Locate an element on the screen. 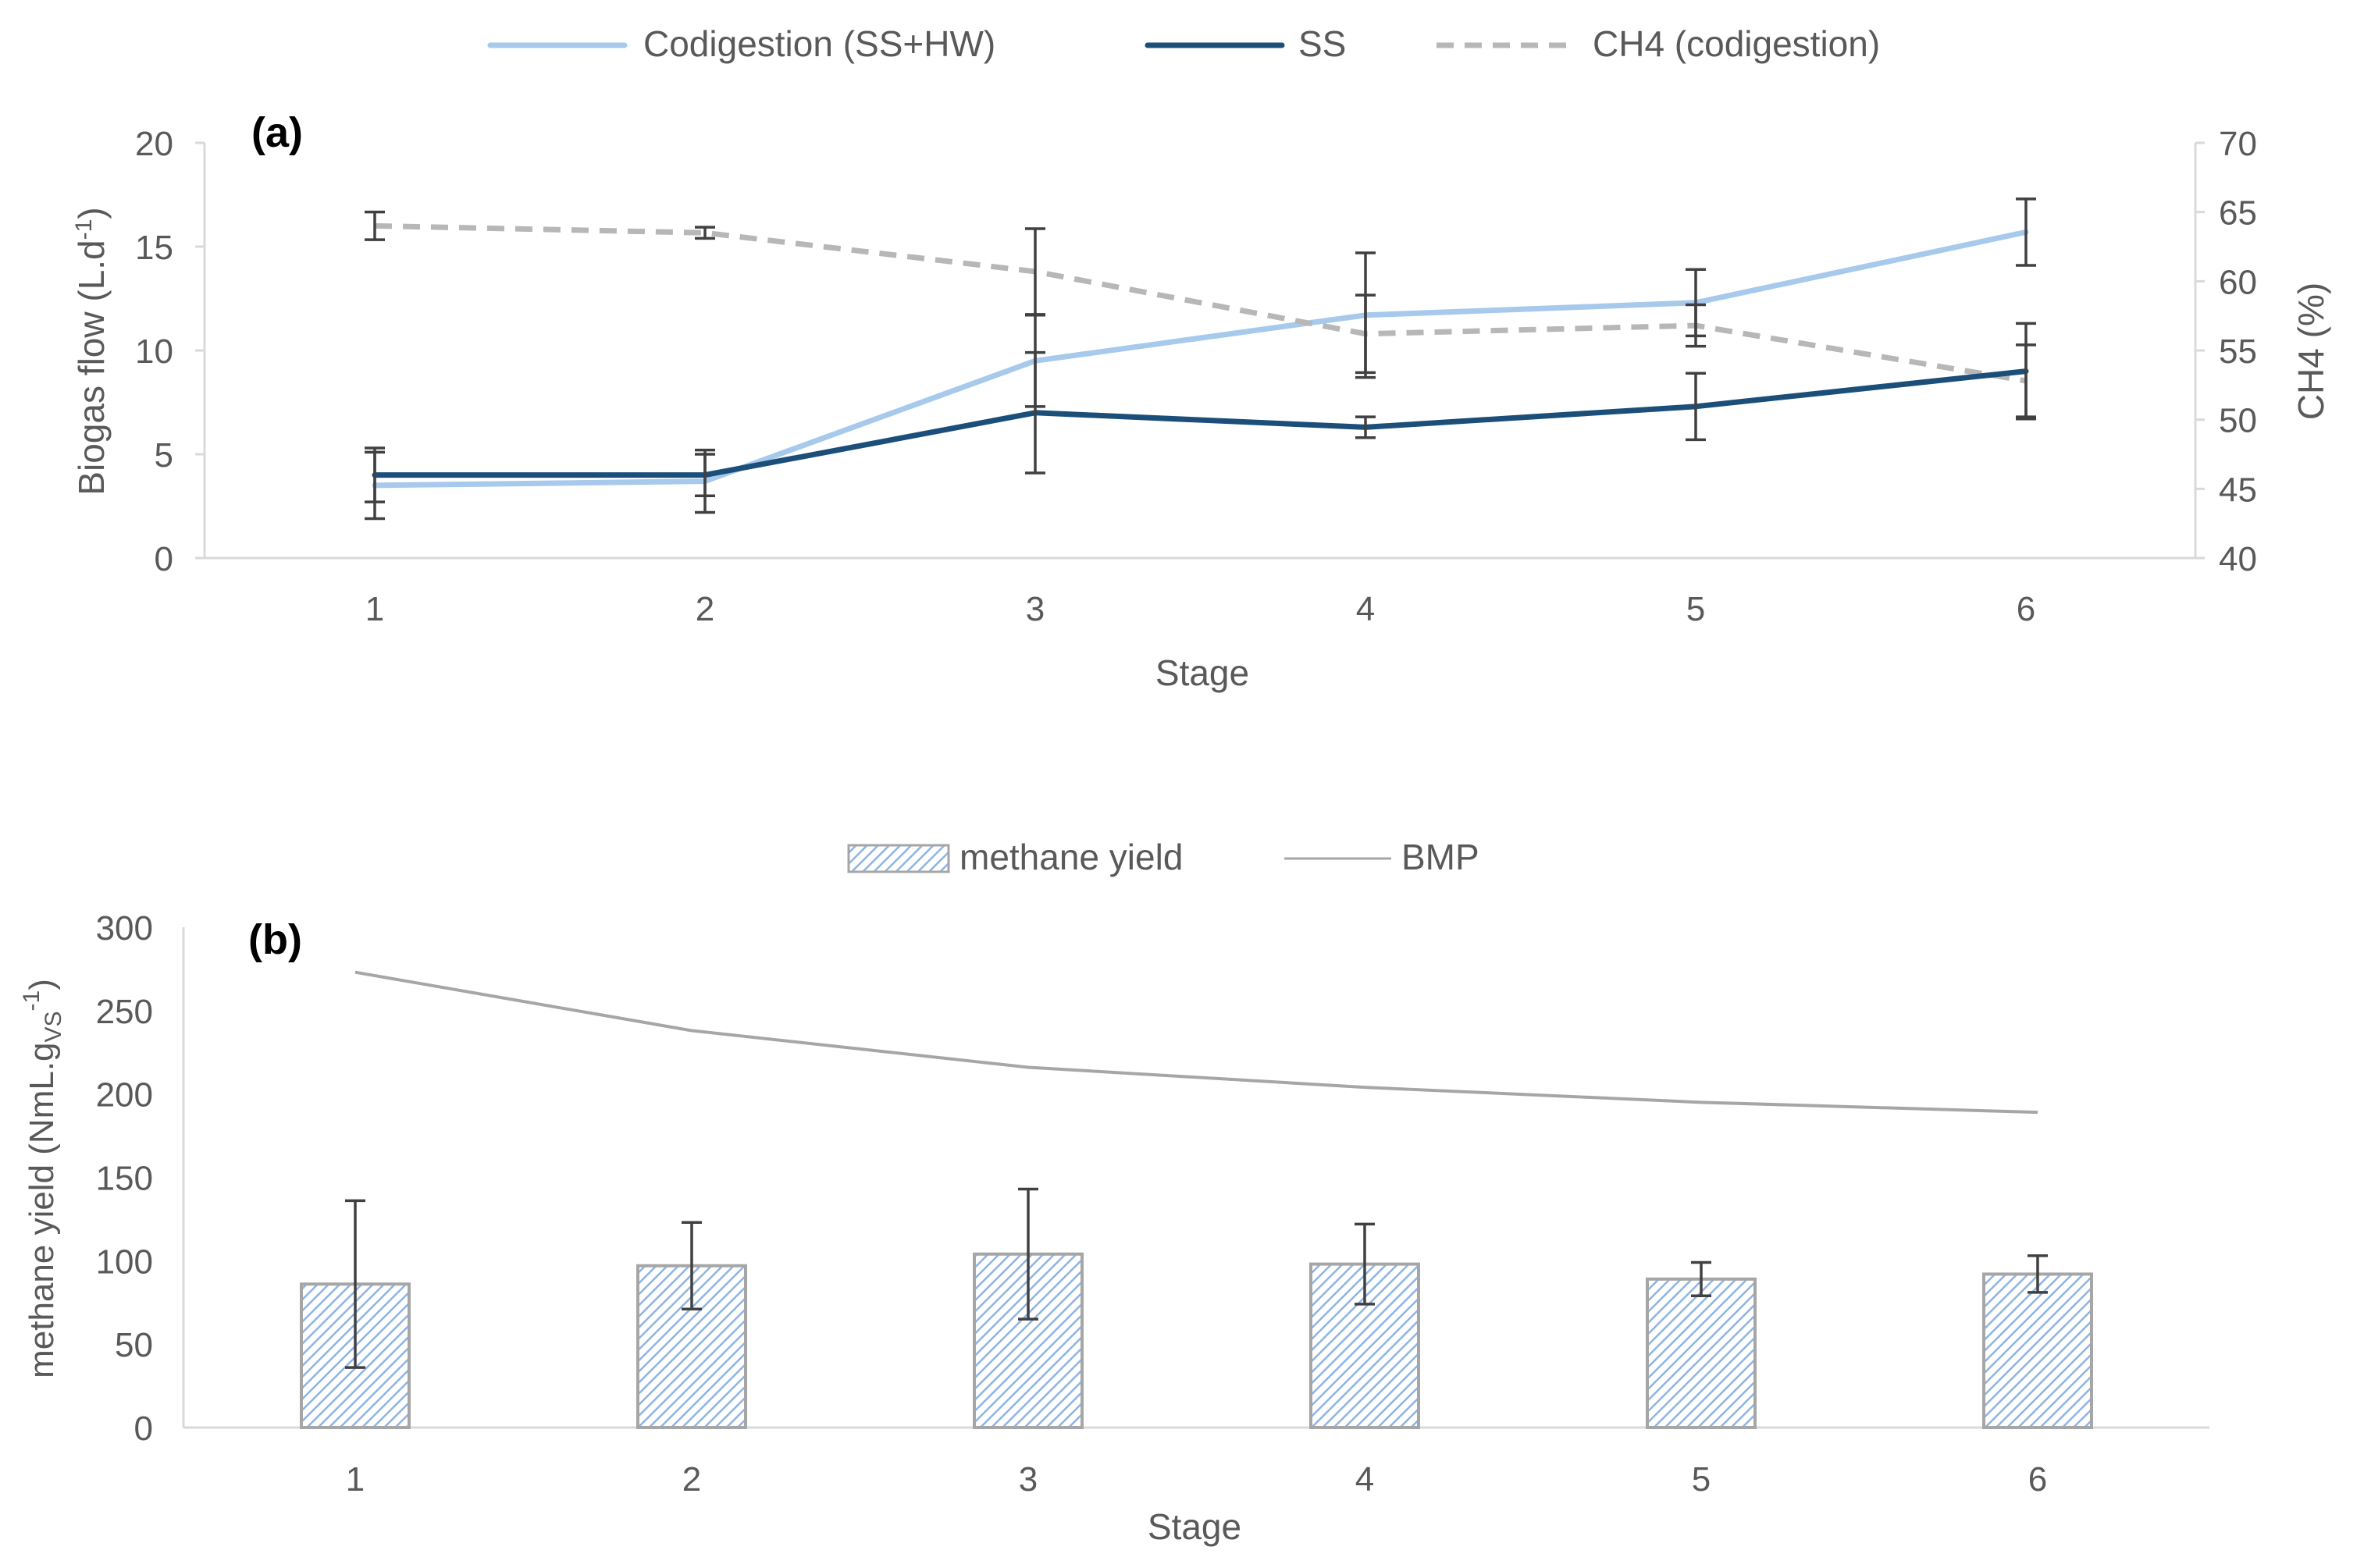 The image size is (2364, 1568). y-tick-label-a: 15 is located at coordinates (154, 248).